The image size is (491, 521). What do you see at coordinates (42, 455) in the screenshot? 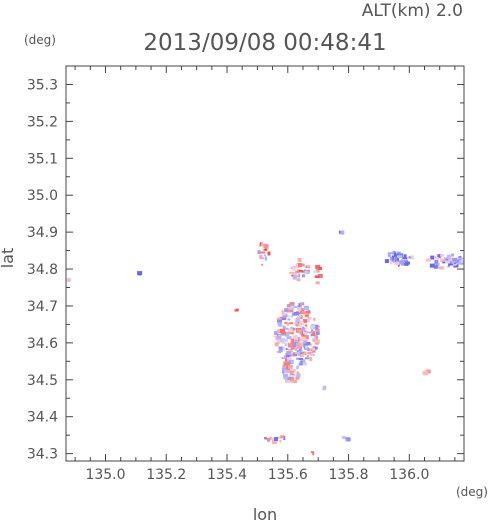
I see `y-tick-label: 34.3` at bounding box center [42, 455].